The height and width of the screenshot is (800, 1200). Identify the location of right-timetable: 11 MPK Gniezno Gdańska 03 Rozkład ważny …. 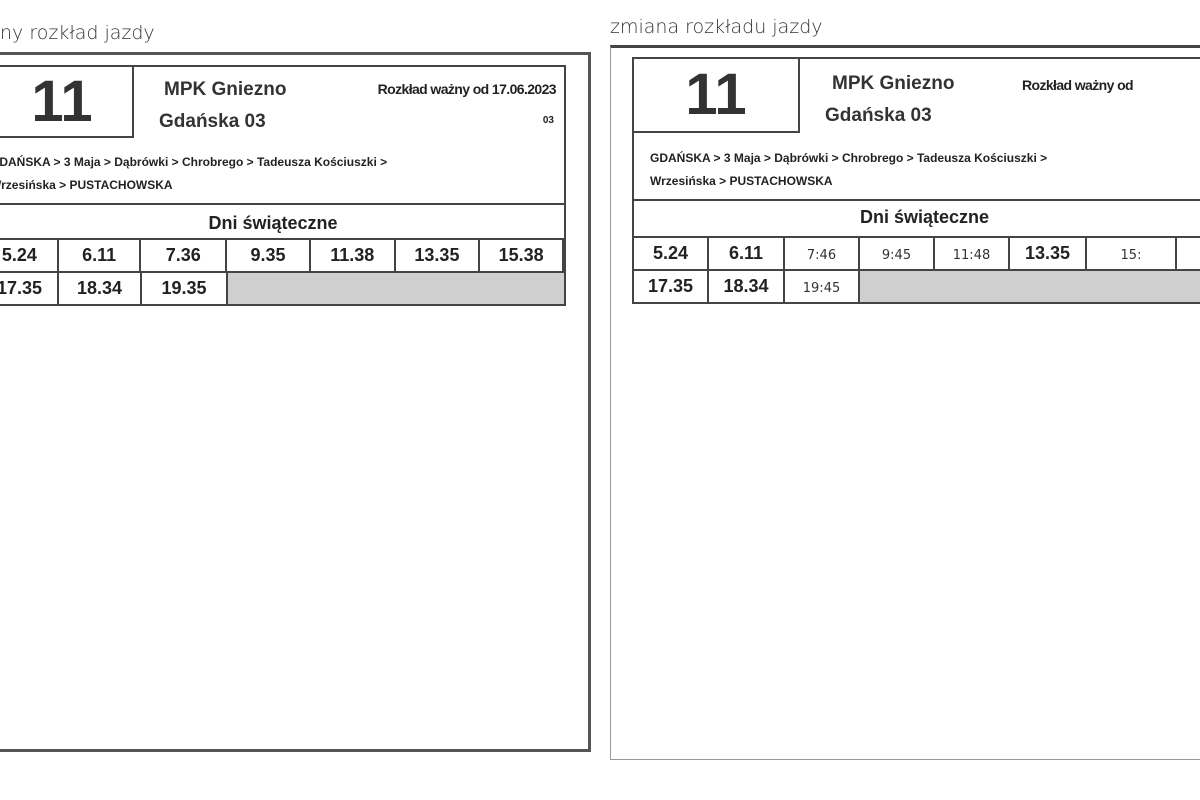
(916, 180).